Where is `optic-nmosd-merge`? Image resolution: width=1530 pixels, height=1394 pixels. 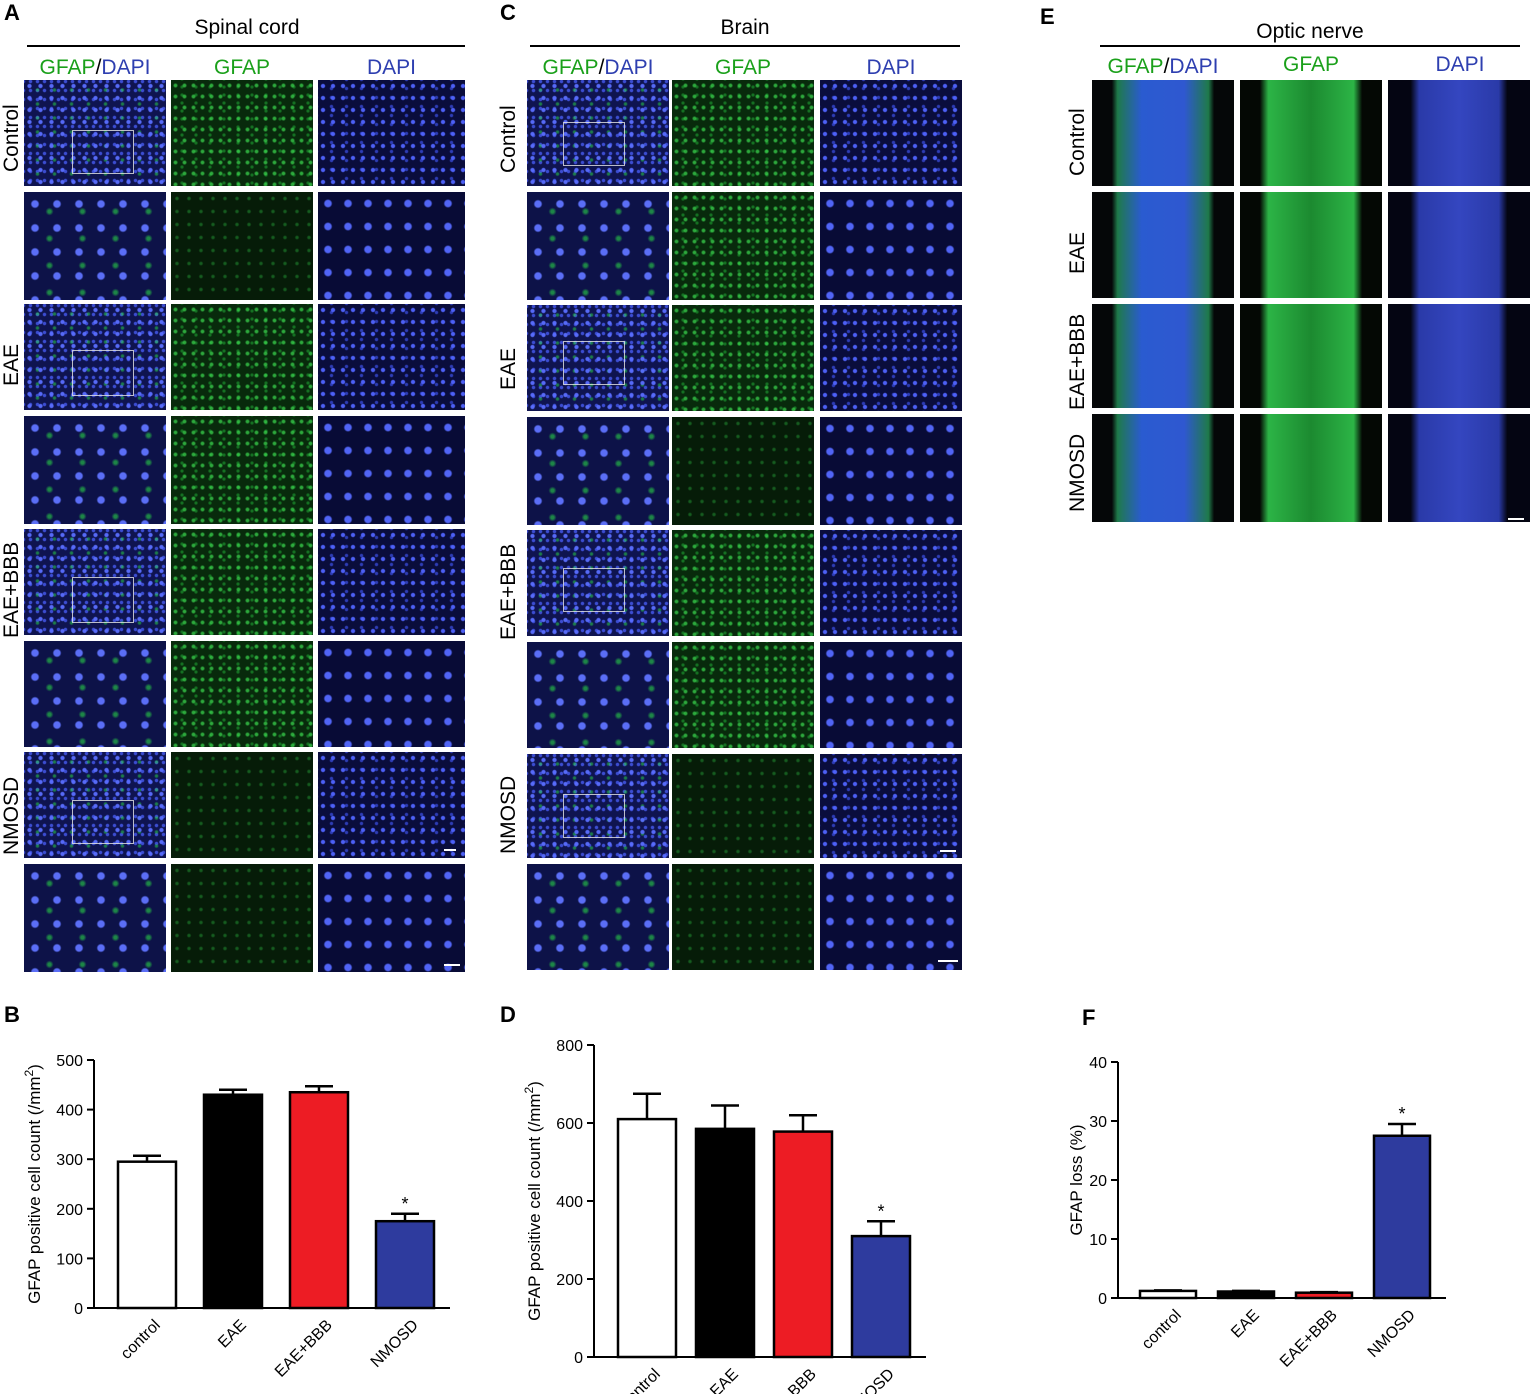
optic-nmosd-merge is located at coordinates (1163, 468).